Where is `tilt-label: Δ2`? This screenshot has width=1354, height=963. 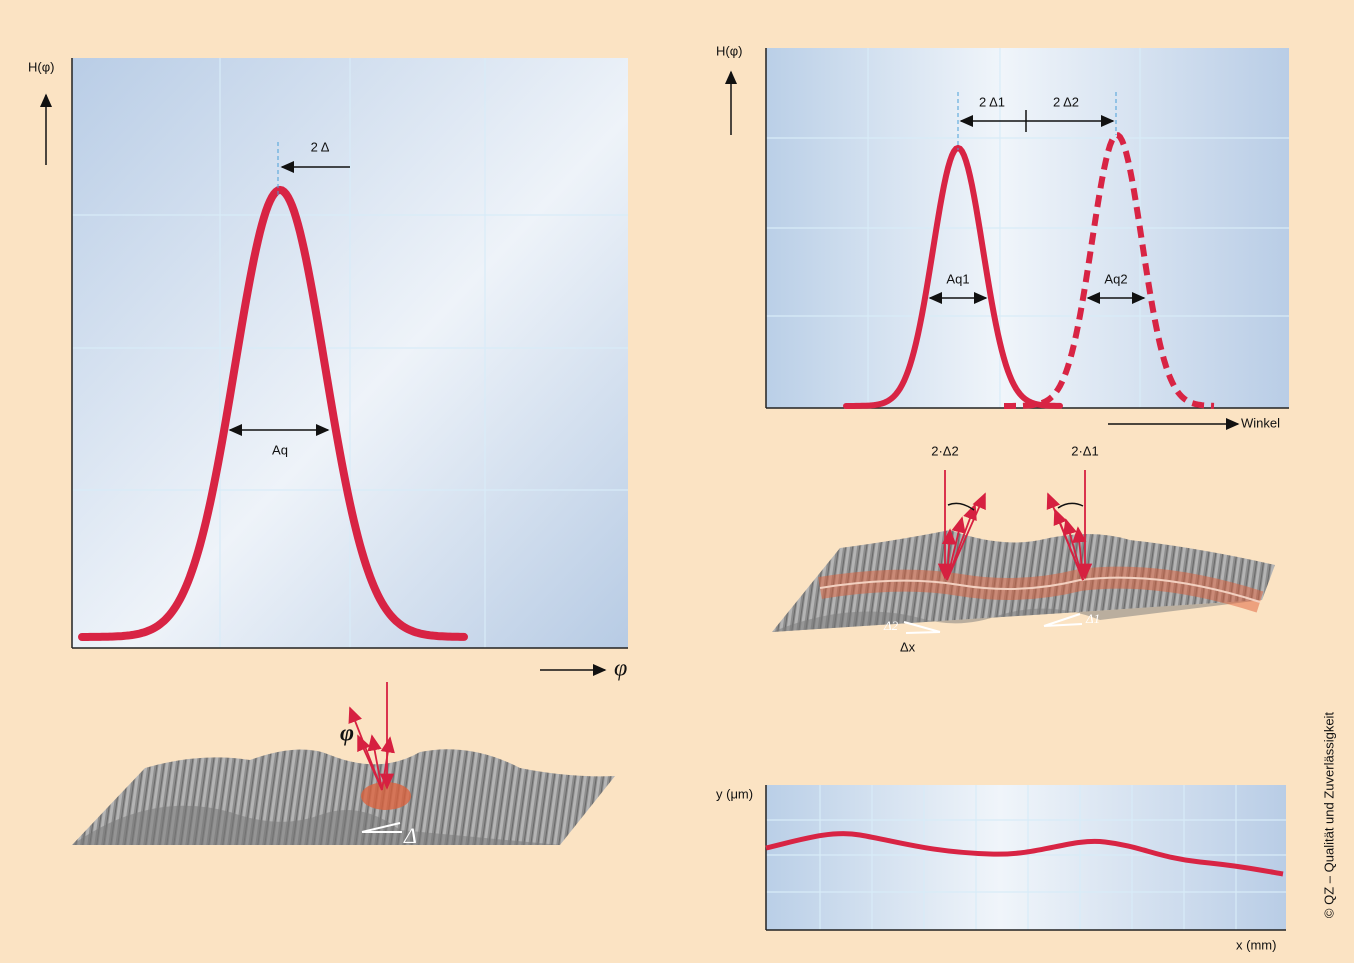
tilt-label: Δ2 is located at coordinates (891, 625).